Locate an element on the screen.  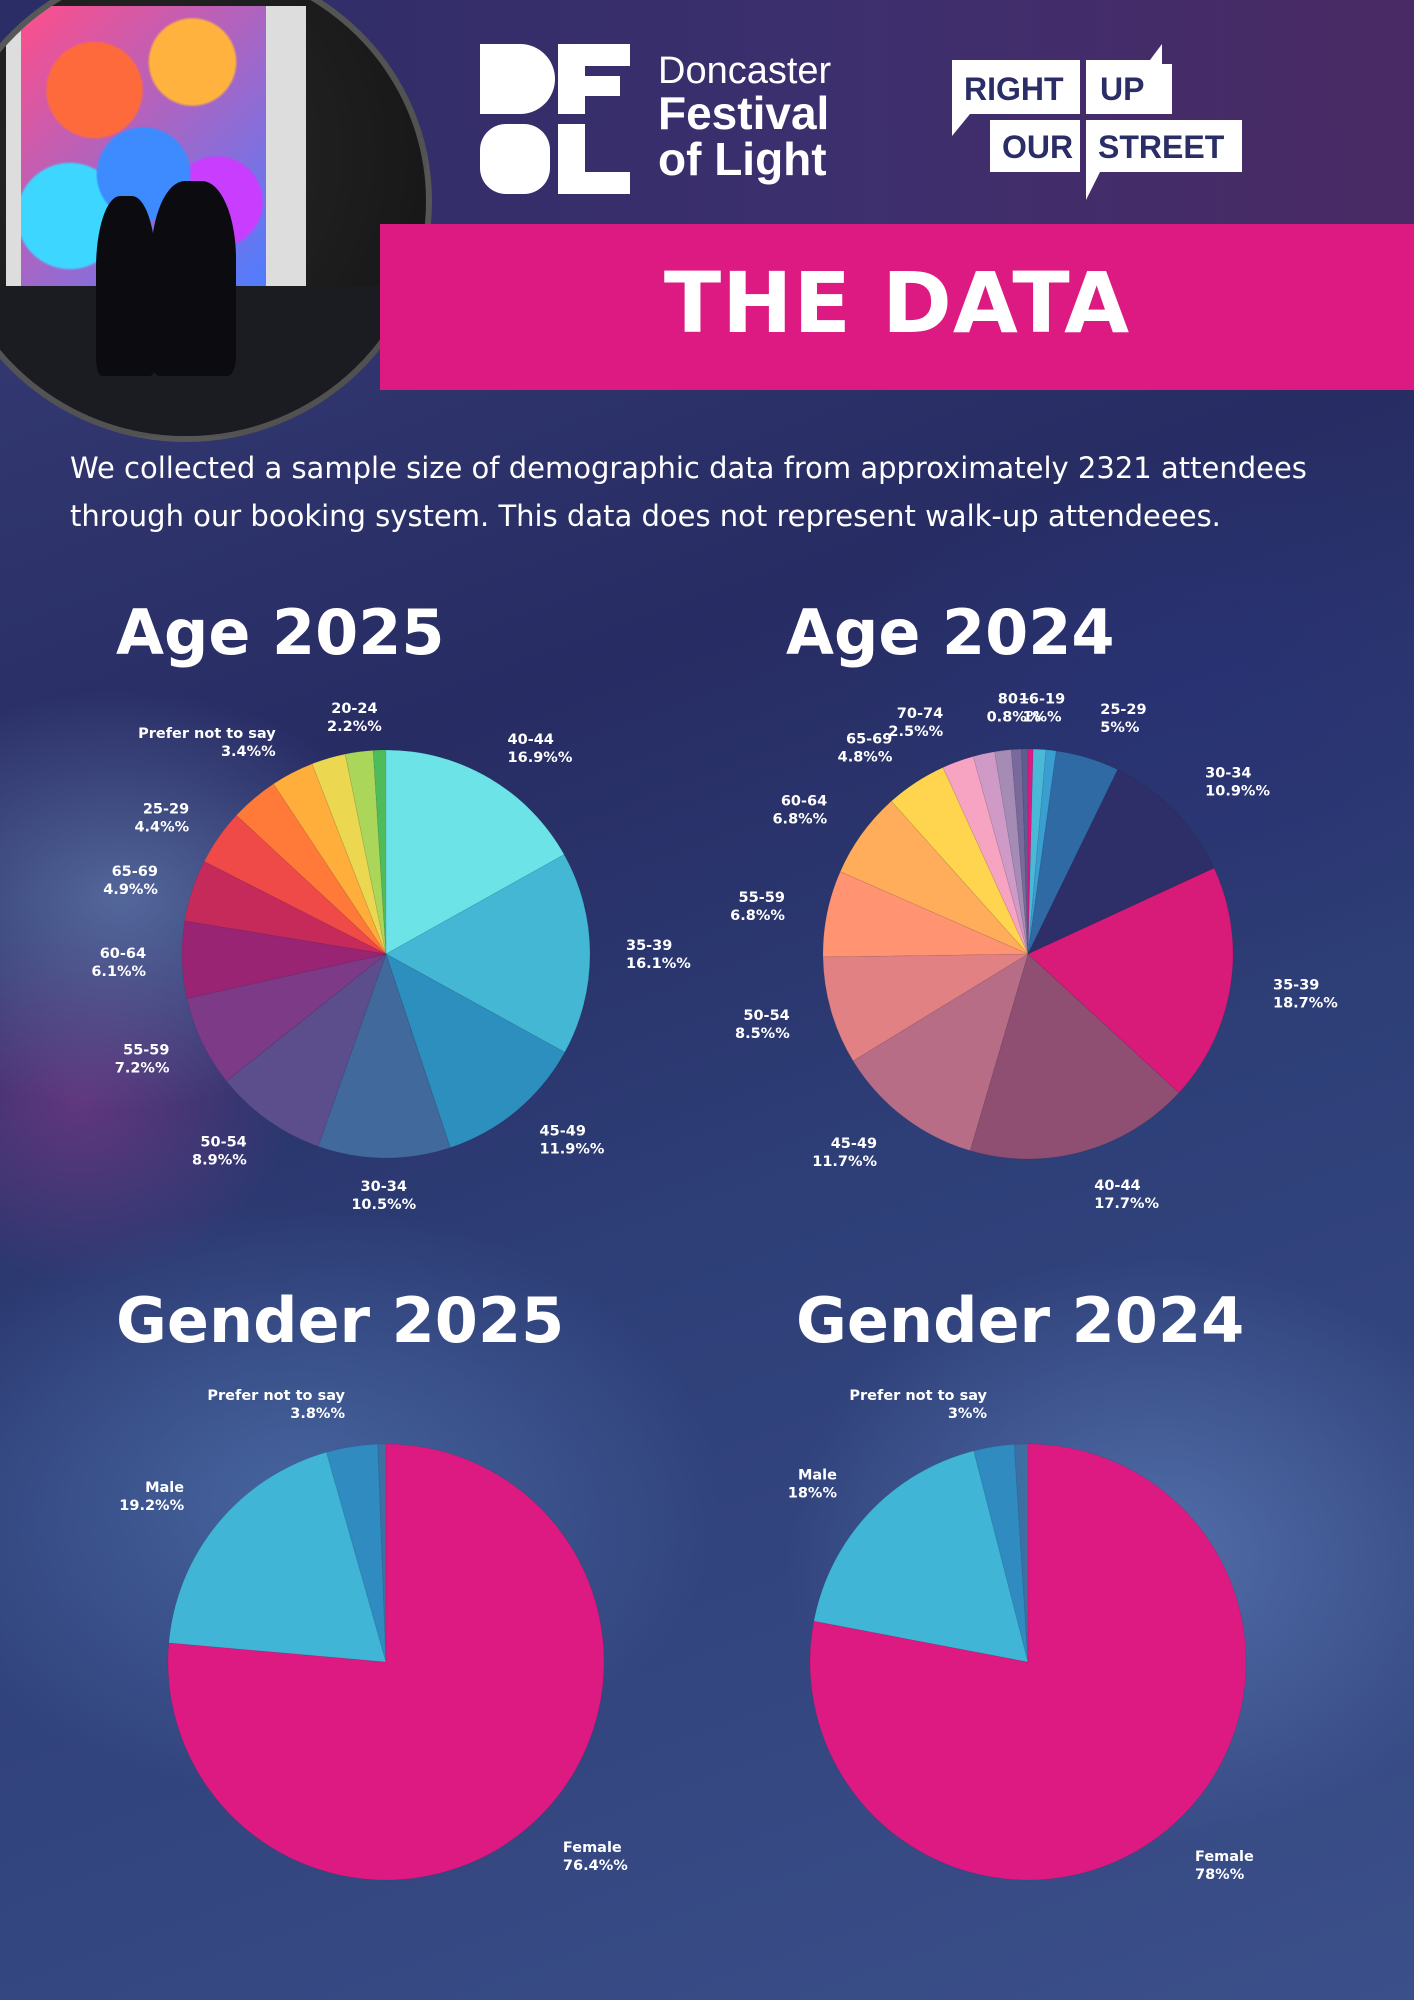
age-2024-value-6: 17.7%% is located at coordinates (1126, 1204).